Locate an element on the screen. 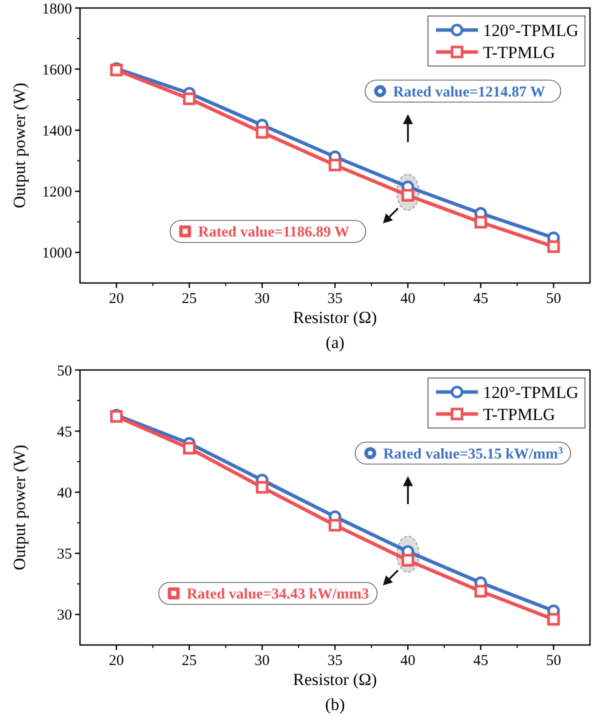 Image resolution: width=595 pixels, height=724 pixels. y-tick-label: 45 is located at coordinates (64, 432).